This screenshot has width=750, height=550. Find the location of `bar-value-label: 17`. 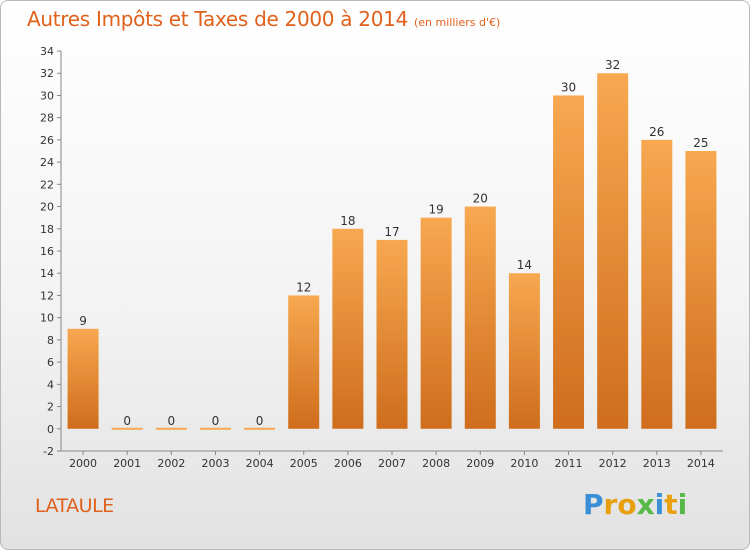

bar-value-label: 17 is located at coordinates (391, 232).